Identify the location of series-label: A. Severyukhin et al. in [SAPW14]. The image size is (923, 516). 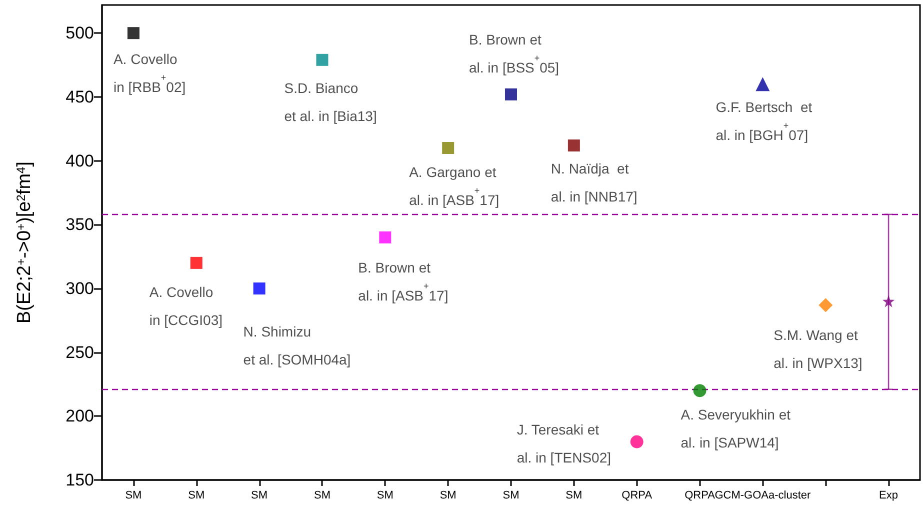
(735, 428).